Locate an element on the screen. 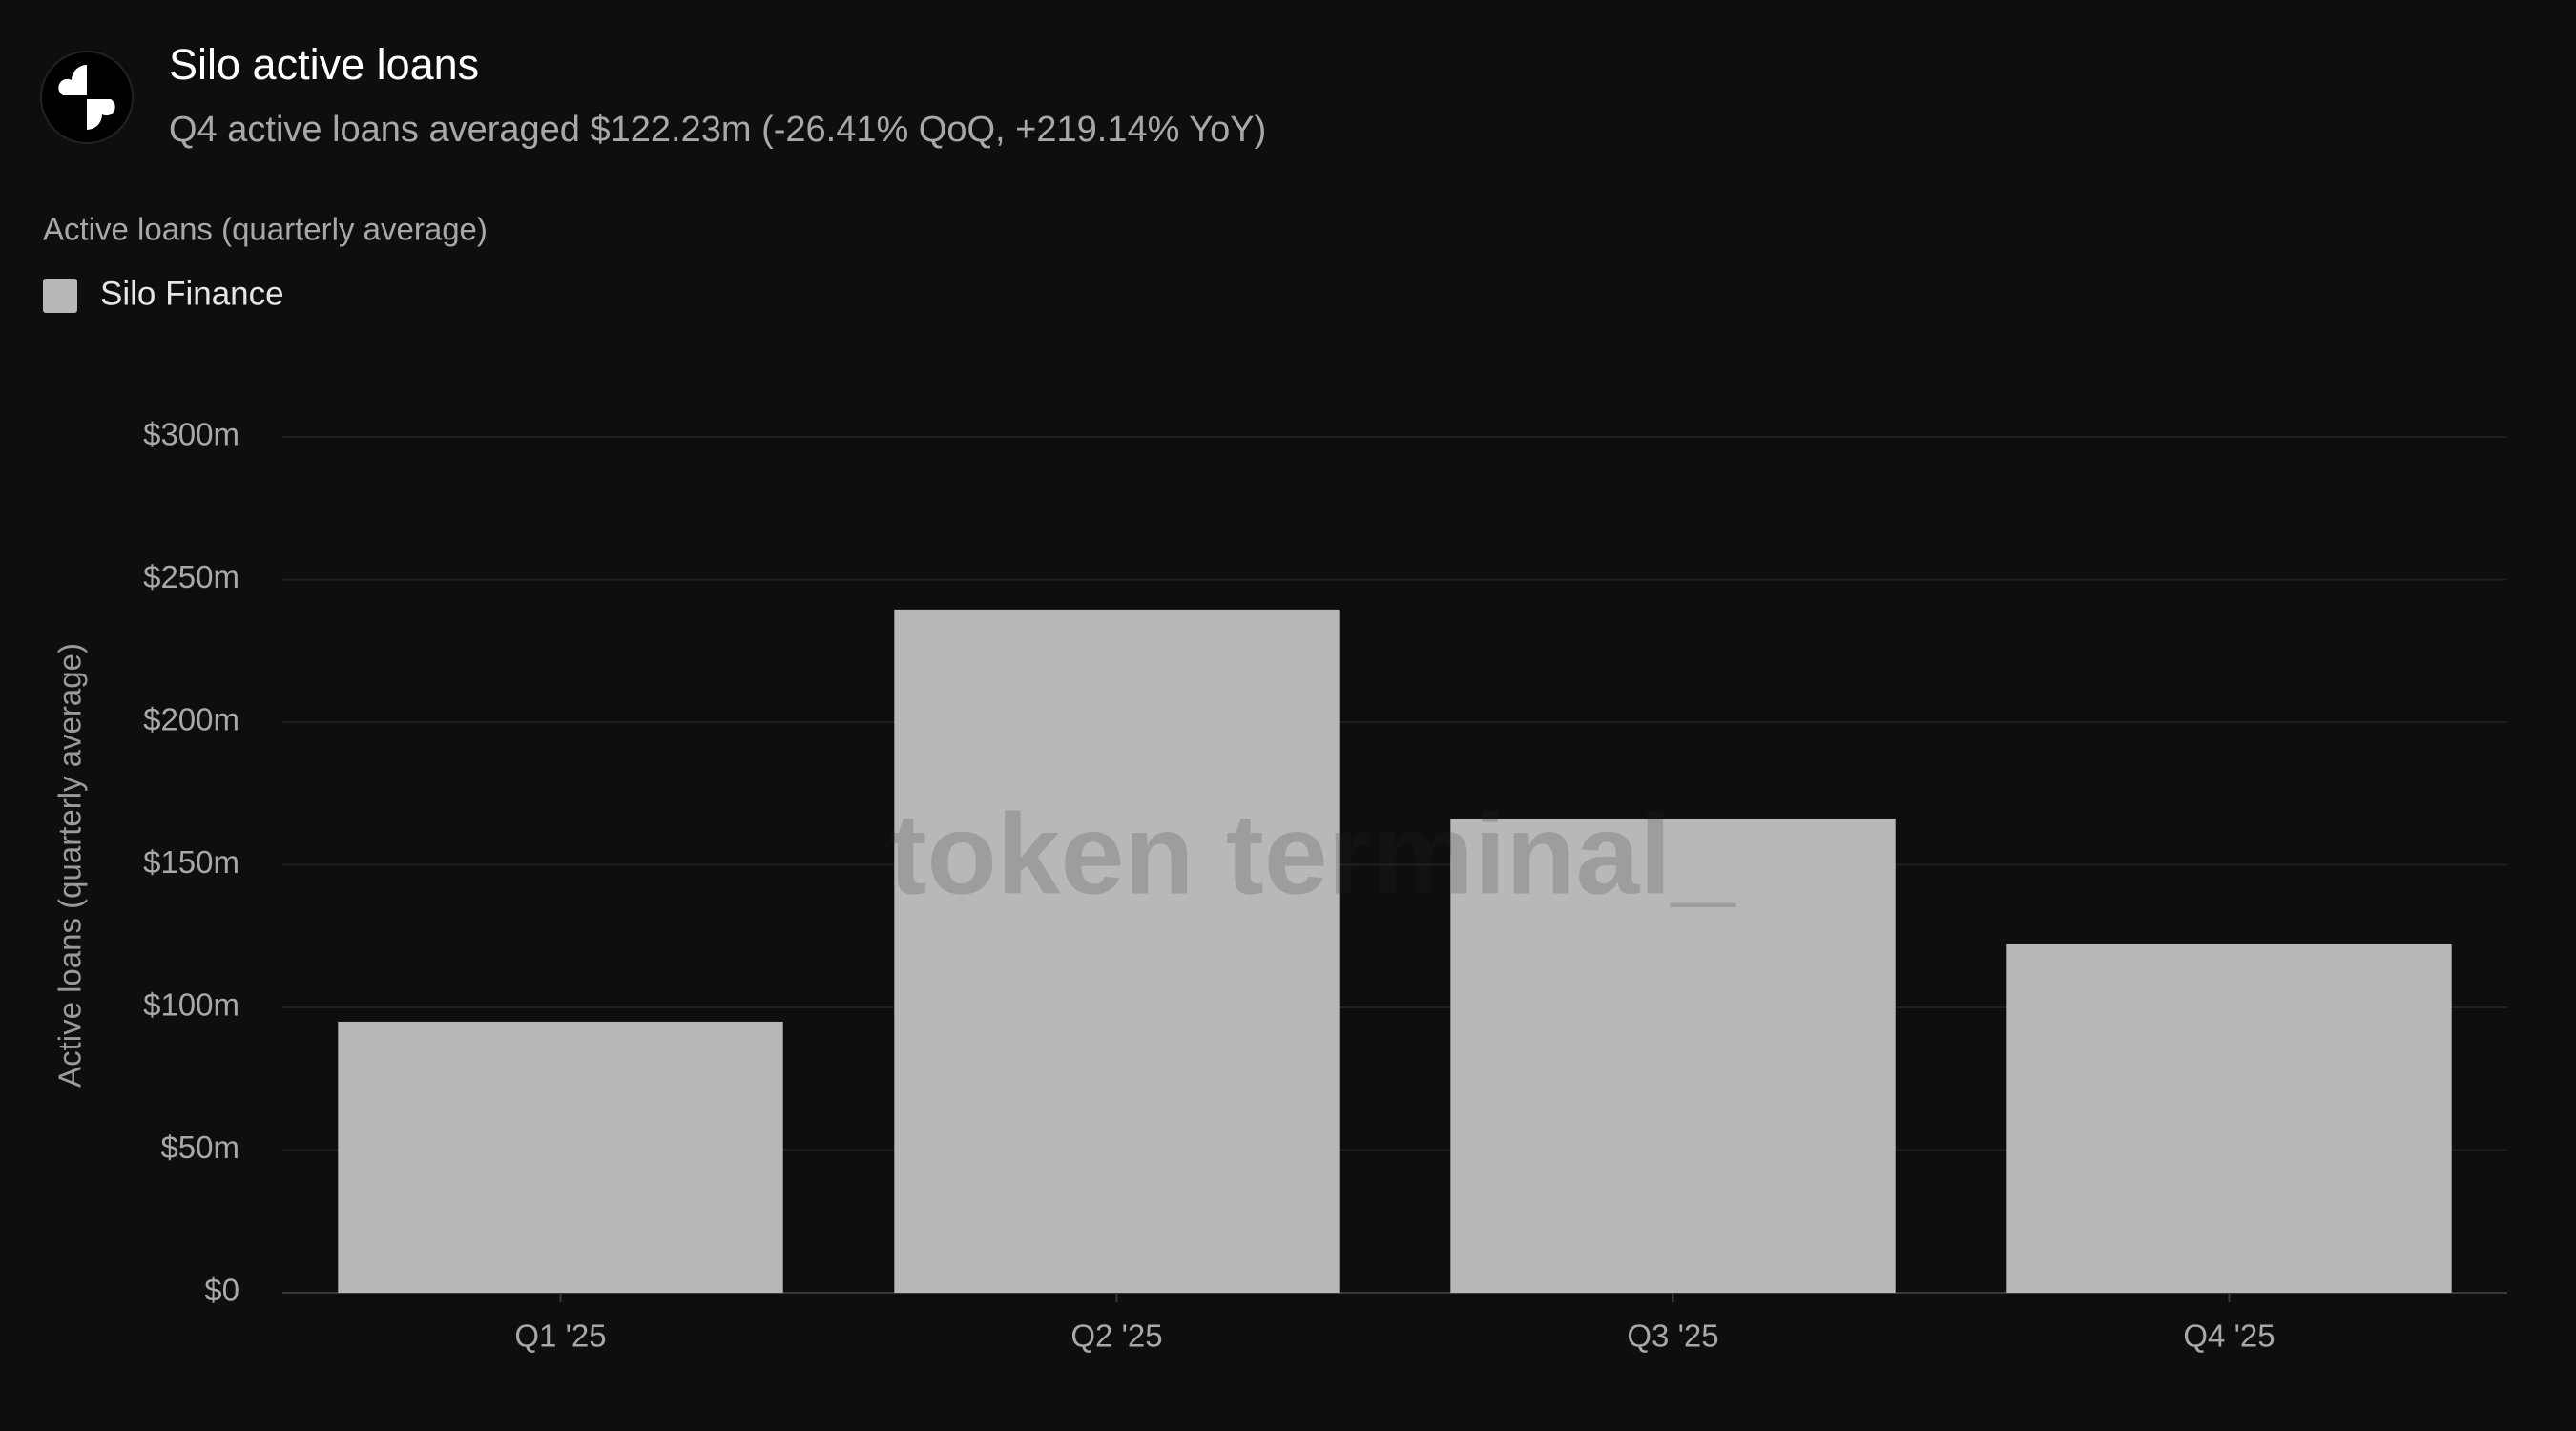 This screenshot has height=1431, width=2576. y-tick-label: $0 is located at coordinates (221, 1290).